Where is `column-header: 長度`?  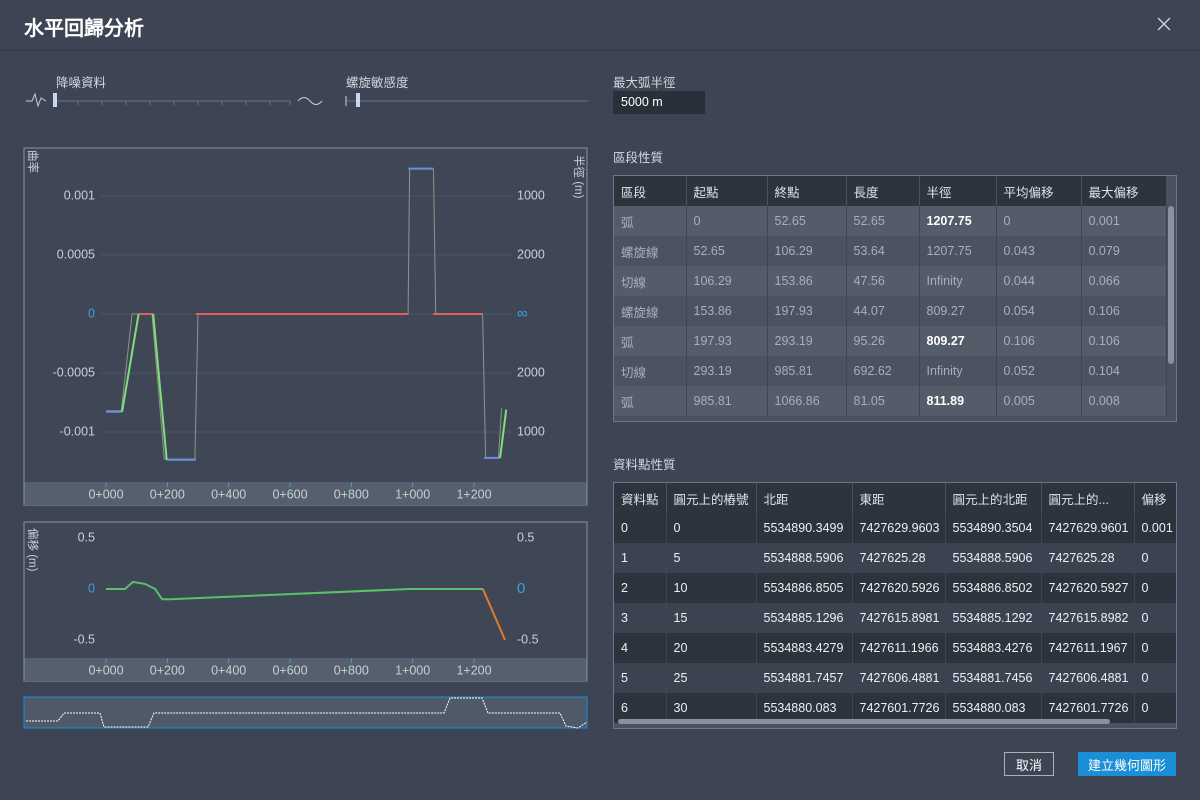
column-header: 長度 is located at coordinates (883, 191).